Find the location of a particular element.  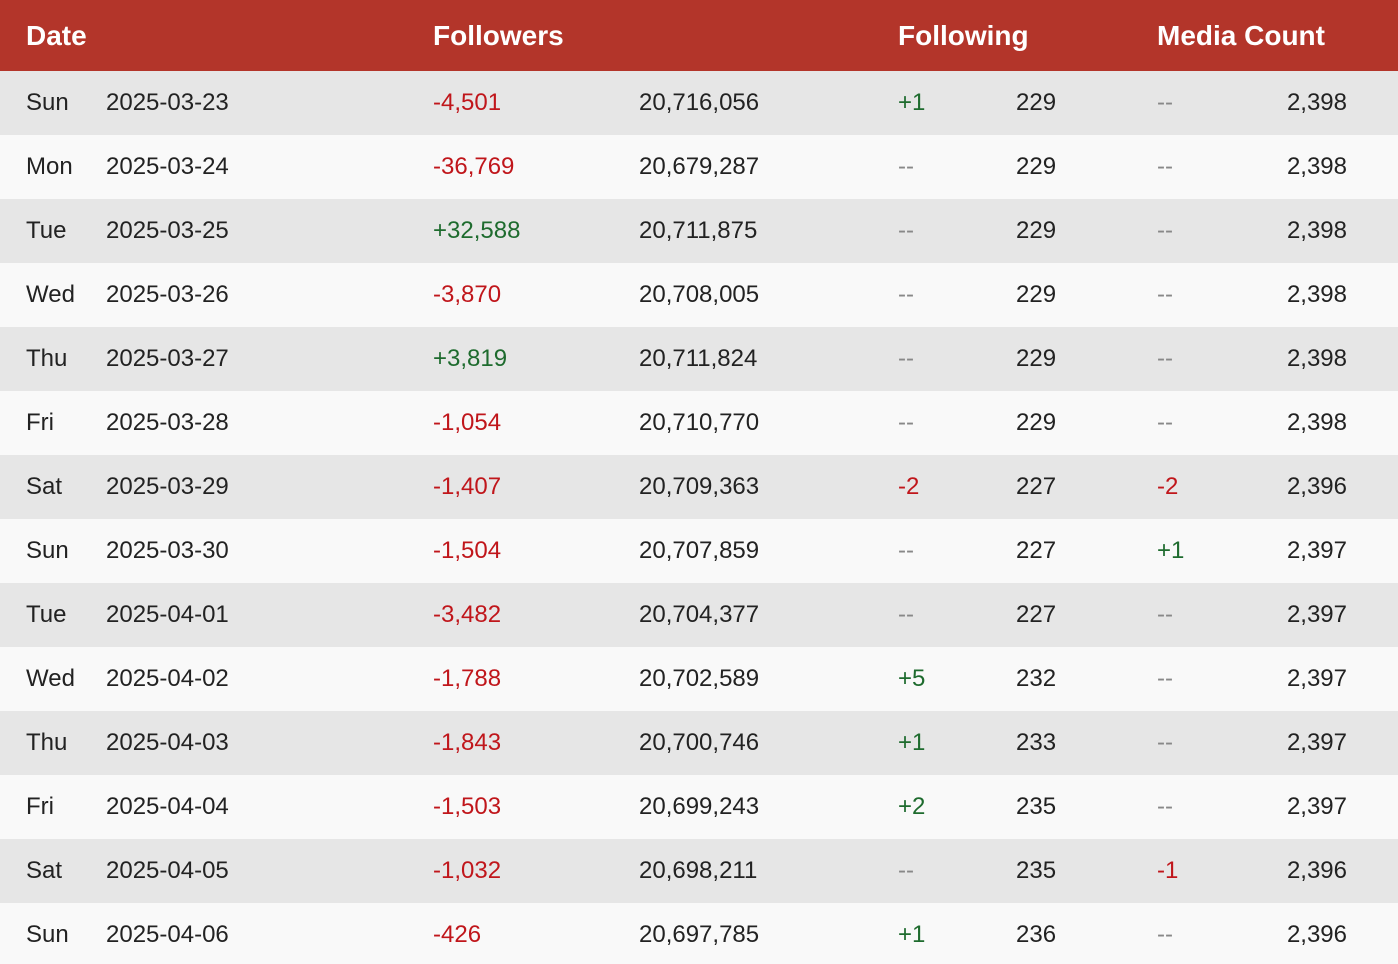

day-cell: Thu is located at coordinates (47, 358).